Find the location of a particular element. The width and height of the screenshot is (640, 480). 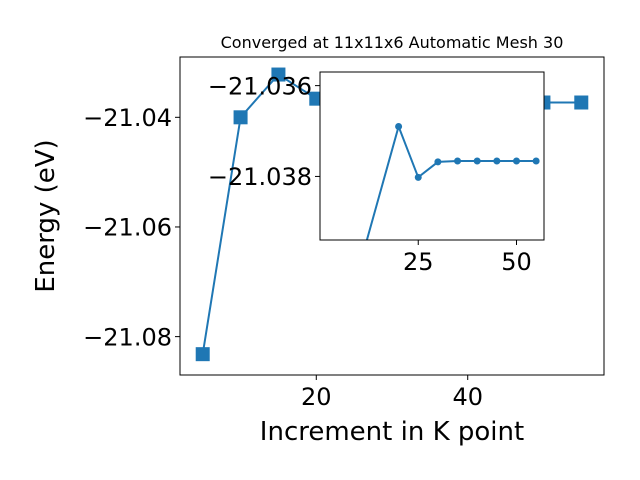

main-y-tick-label: −21.06 is located at coordinates (127, 228).